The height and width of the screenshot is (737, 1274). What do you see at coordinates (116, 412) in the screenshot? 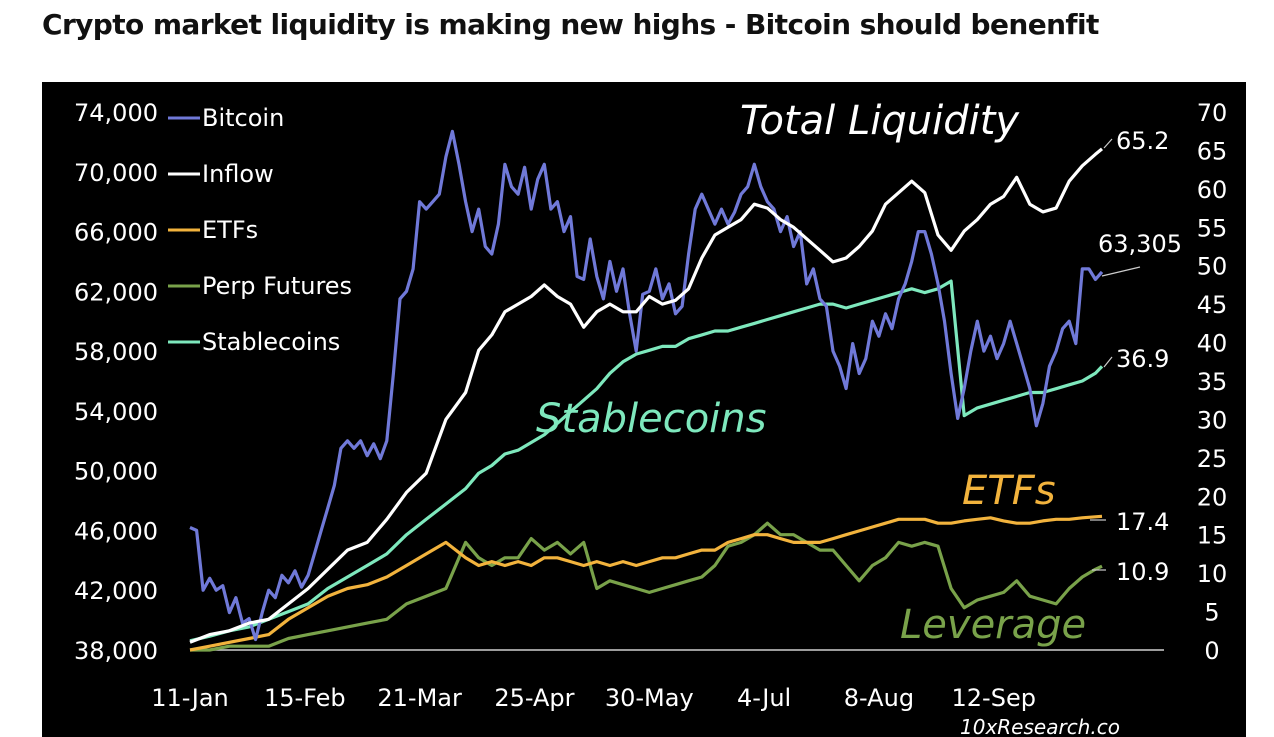
I see `left-tick-label: 54,000` at bounding box center [116, 412].